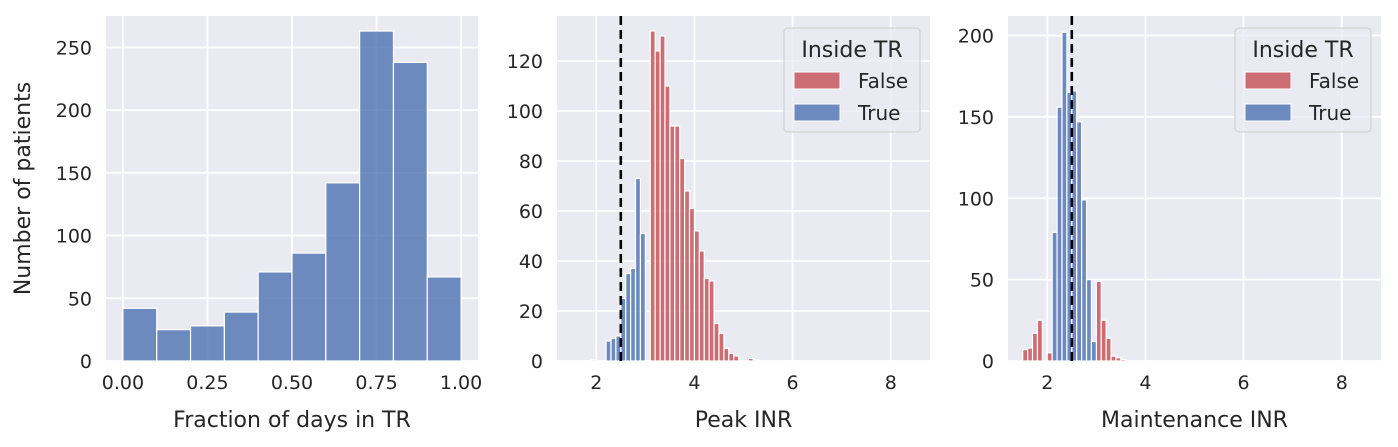  What do you see at coordinates (531, 162) in the screenshot?
I see `y-tick-label: 80` at bounding box center [531, 162].